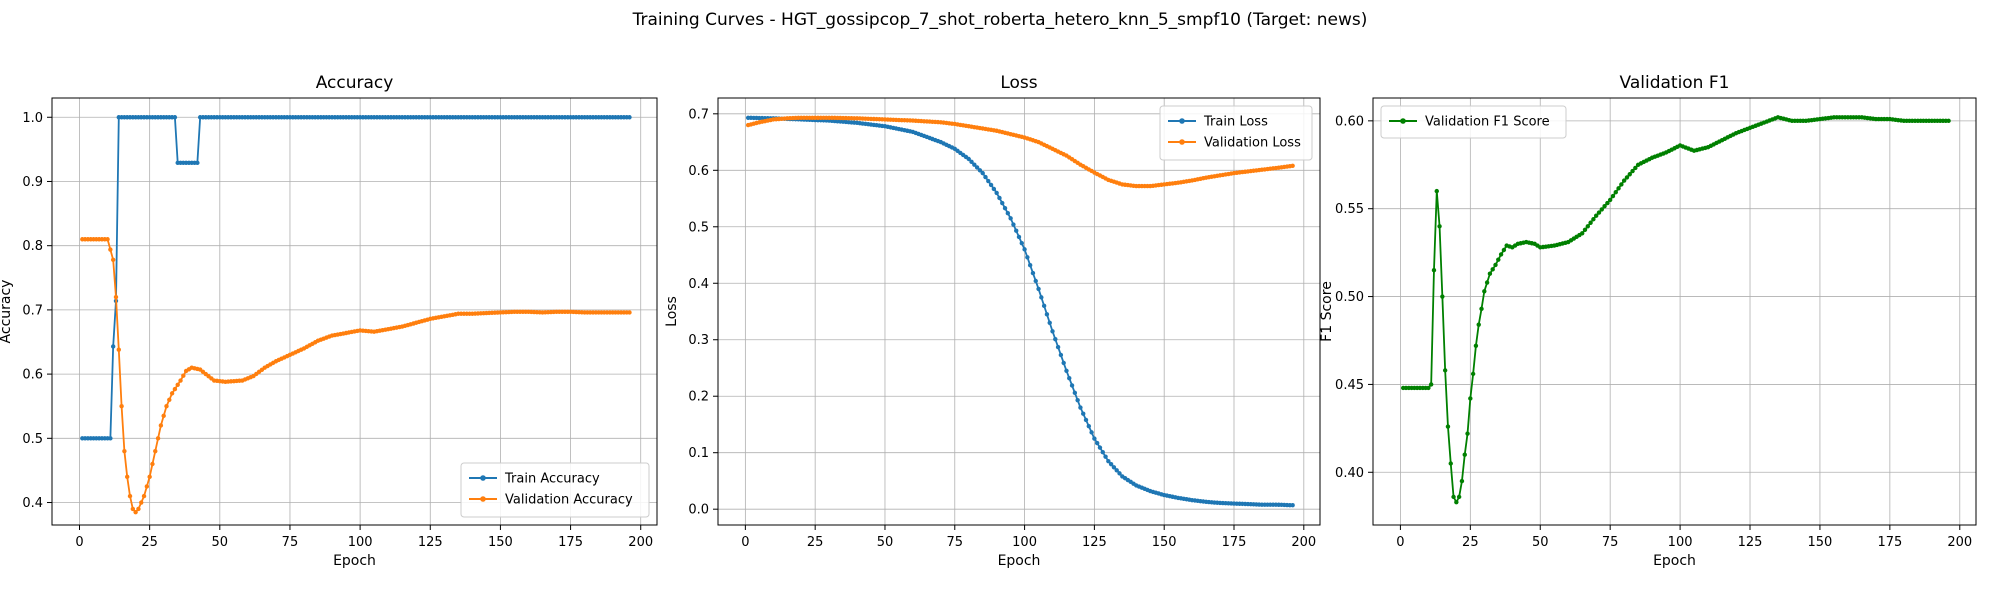 This screenshot has width=2000, height=600. I want to click on y-tick-label: 0.9, so click(32, 182).